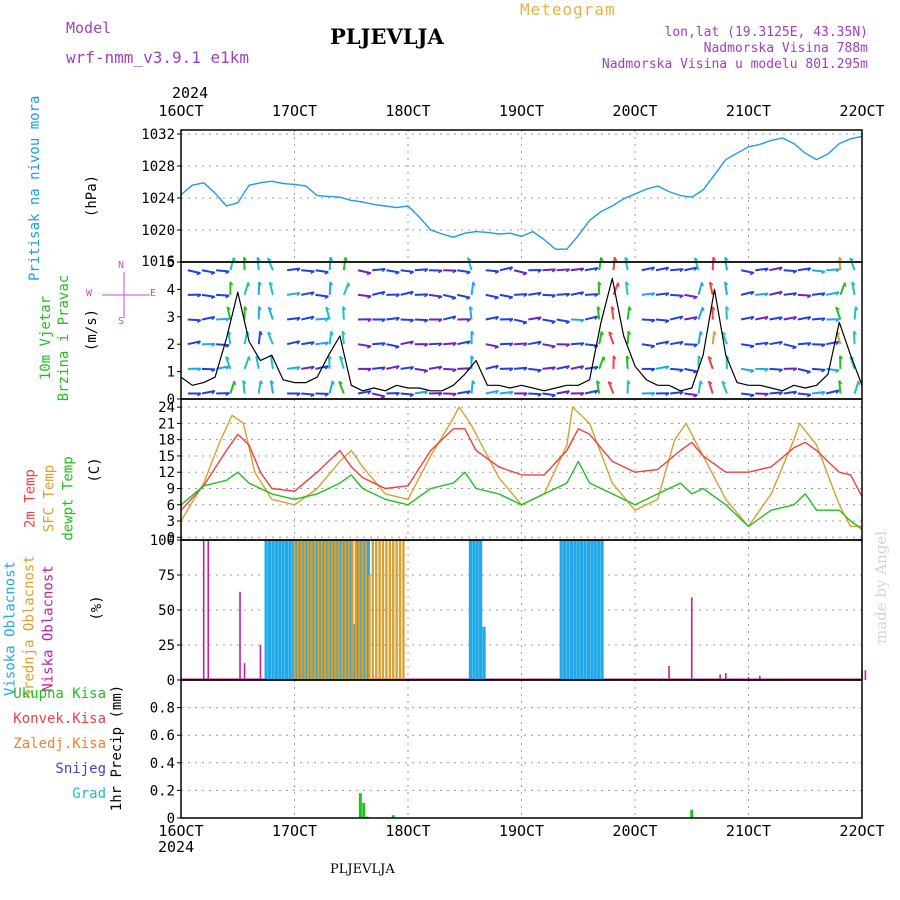  What do you see at coordinates (158, 262) in the screenshot?
I see `y-tick-label-clipped: 1016` at bounding box center [158, 262].